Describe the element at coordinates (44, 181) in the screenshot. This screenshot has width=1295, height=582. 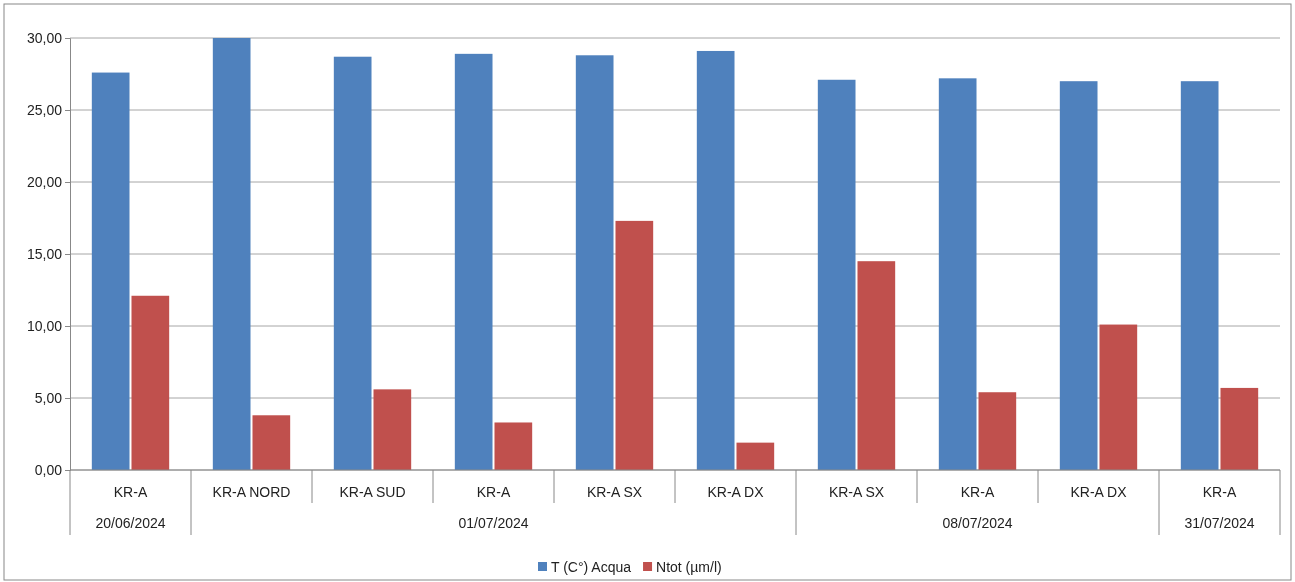
I see `y-tick-label: 20,00` at that location.